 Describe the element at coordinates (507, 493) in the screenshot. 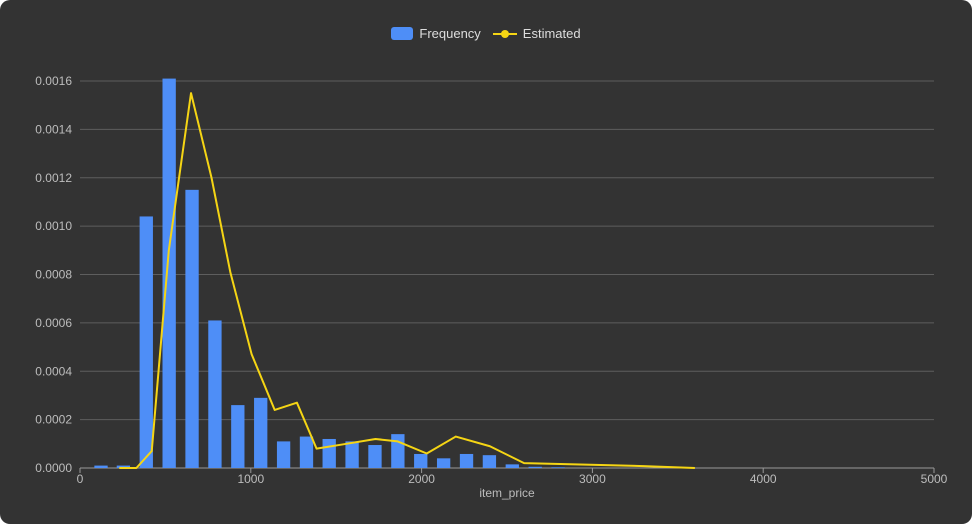

I see `x-axis-title: item_price` at that location.